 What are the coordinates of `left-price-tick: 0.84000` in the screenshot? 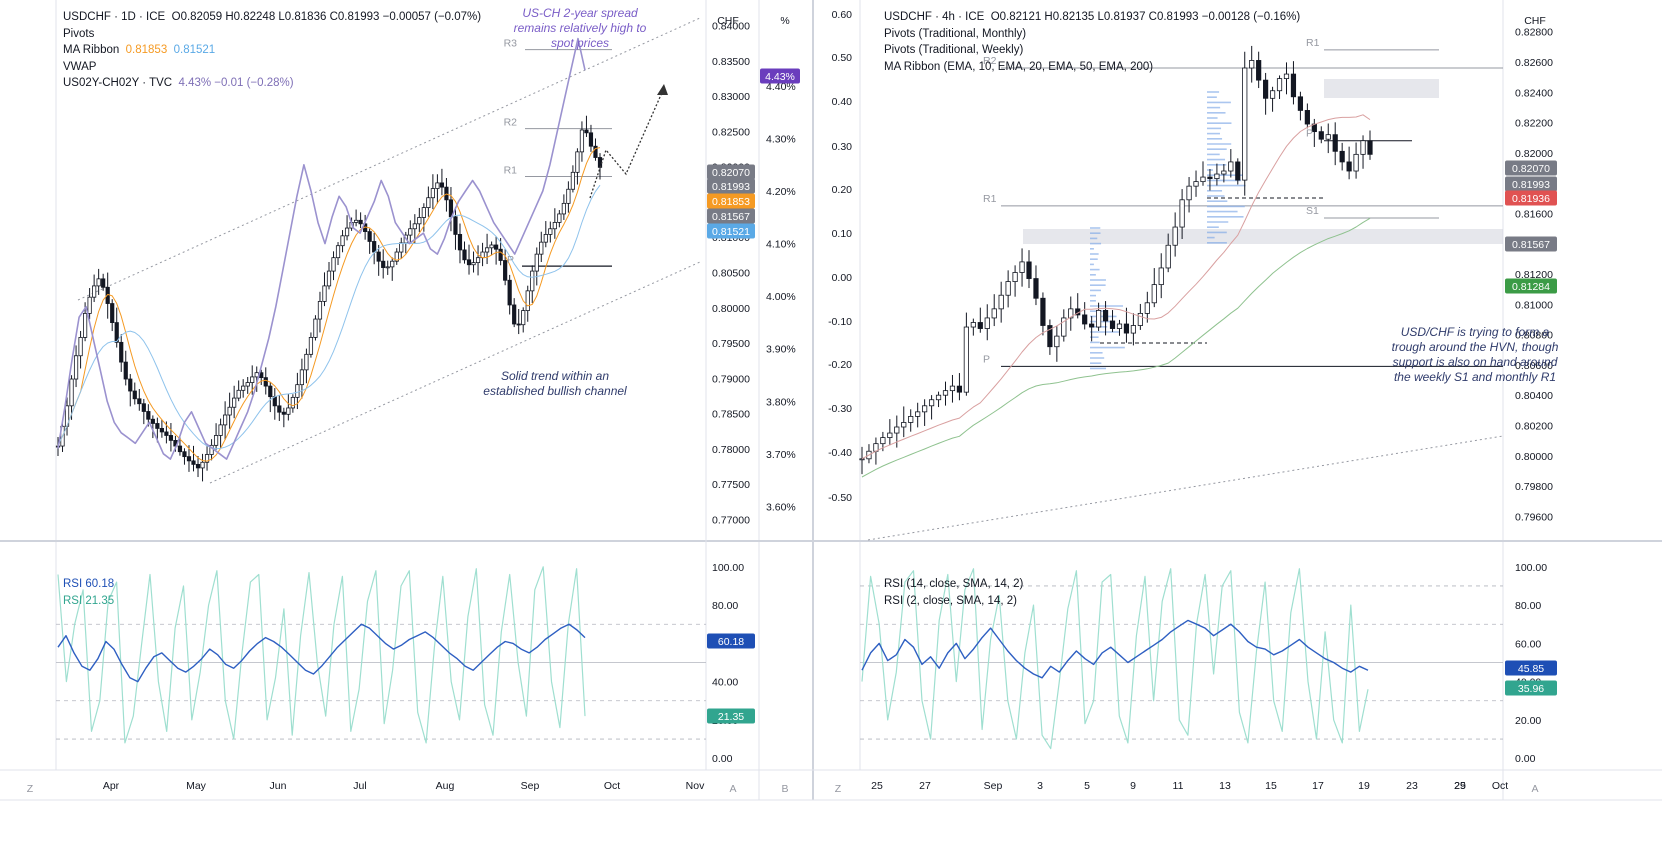 It's located at (731, 27).